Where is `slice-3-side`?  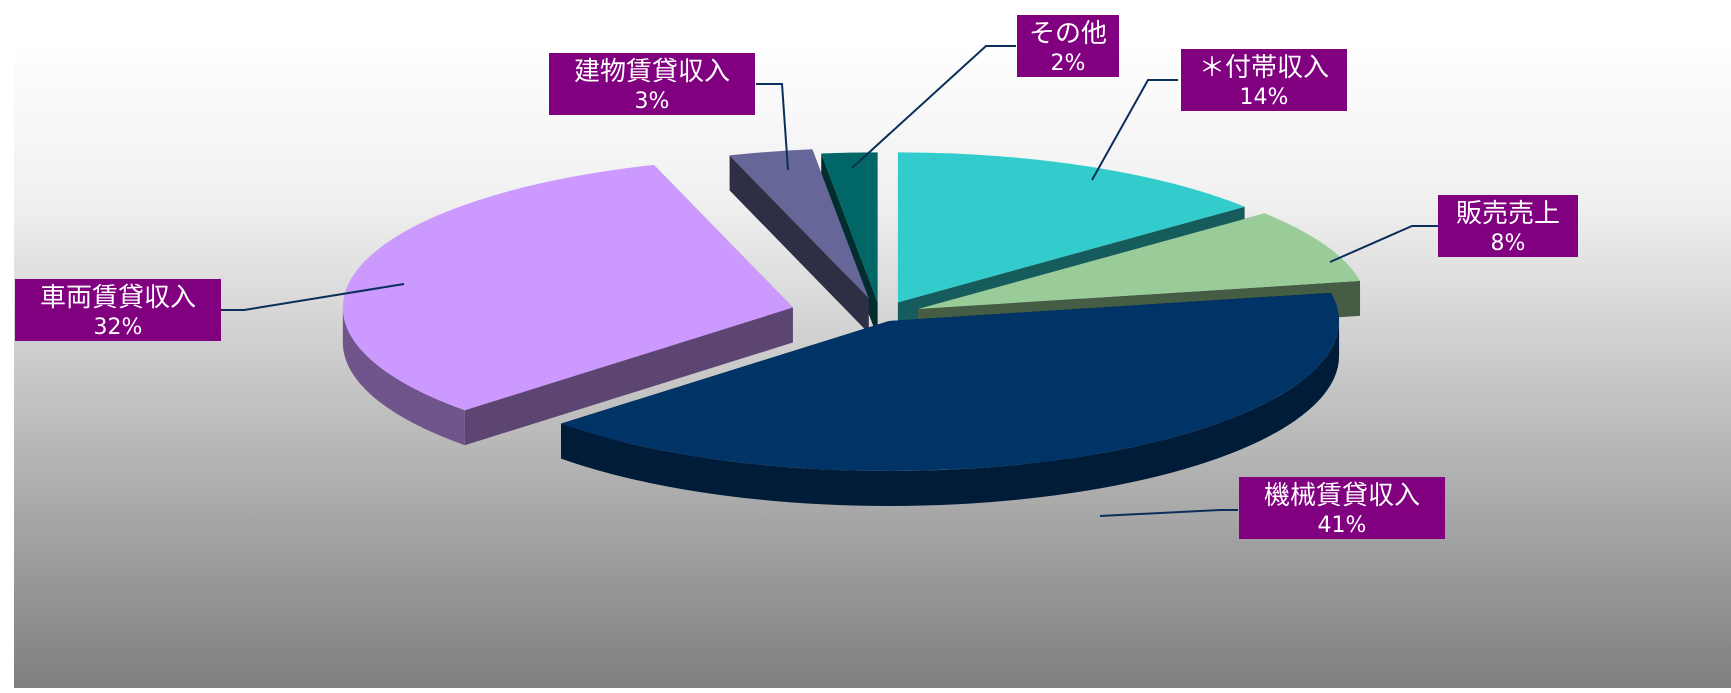
slice-3-side is located at coordinates (950, 413).